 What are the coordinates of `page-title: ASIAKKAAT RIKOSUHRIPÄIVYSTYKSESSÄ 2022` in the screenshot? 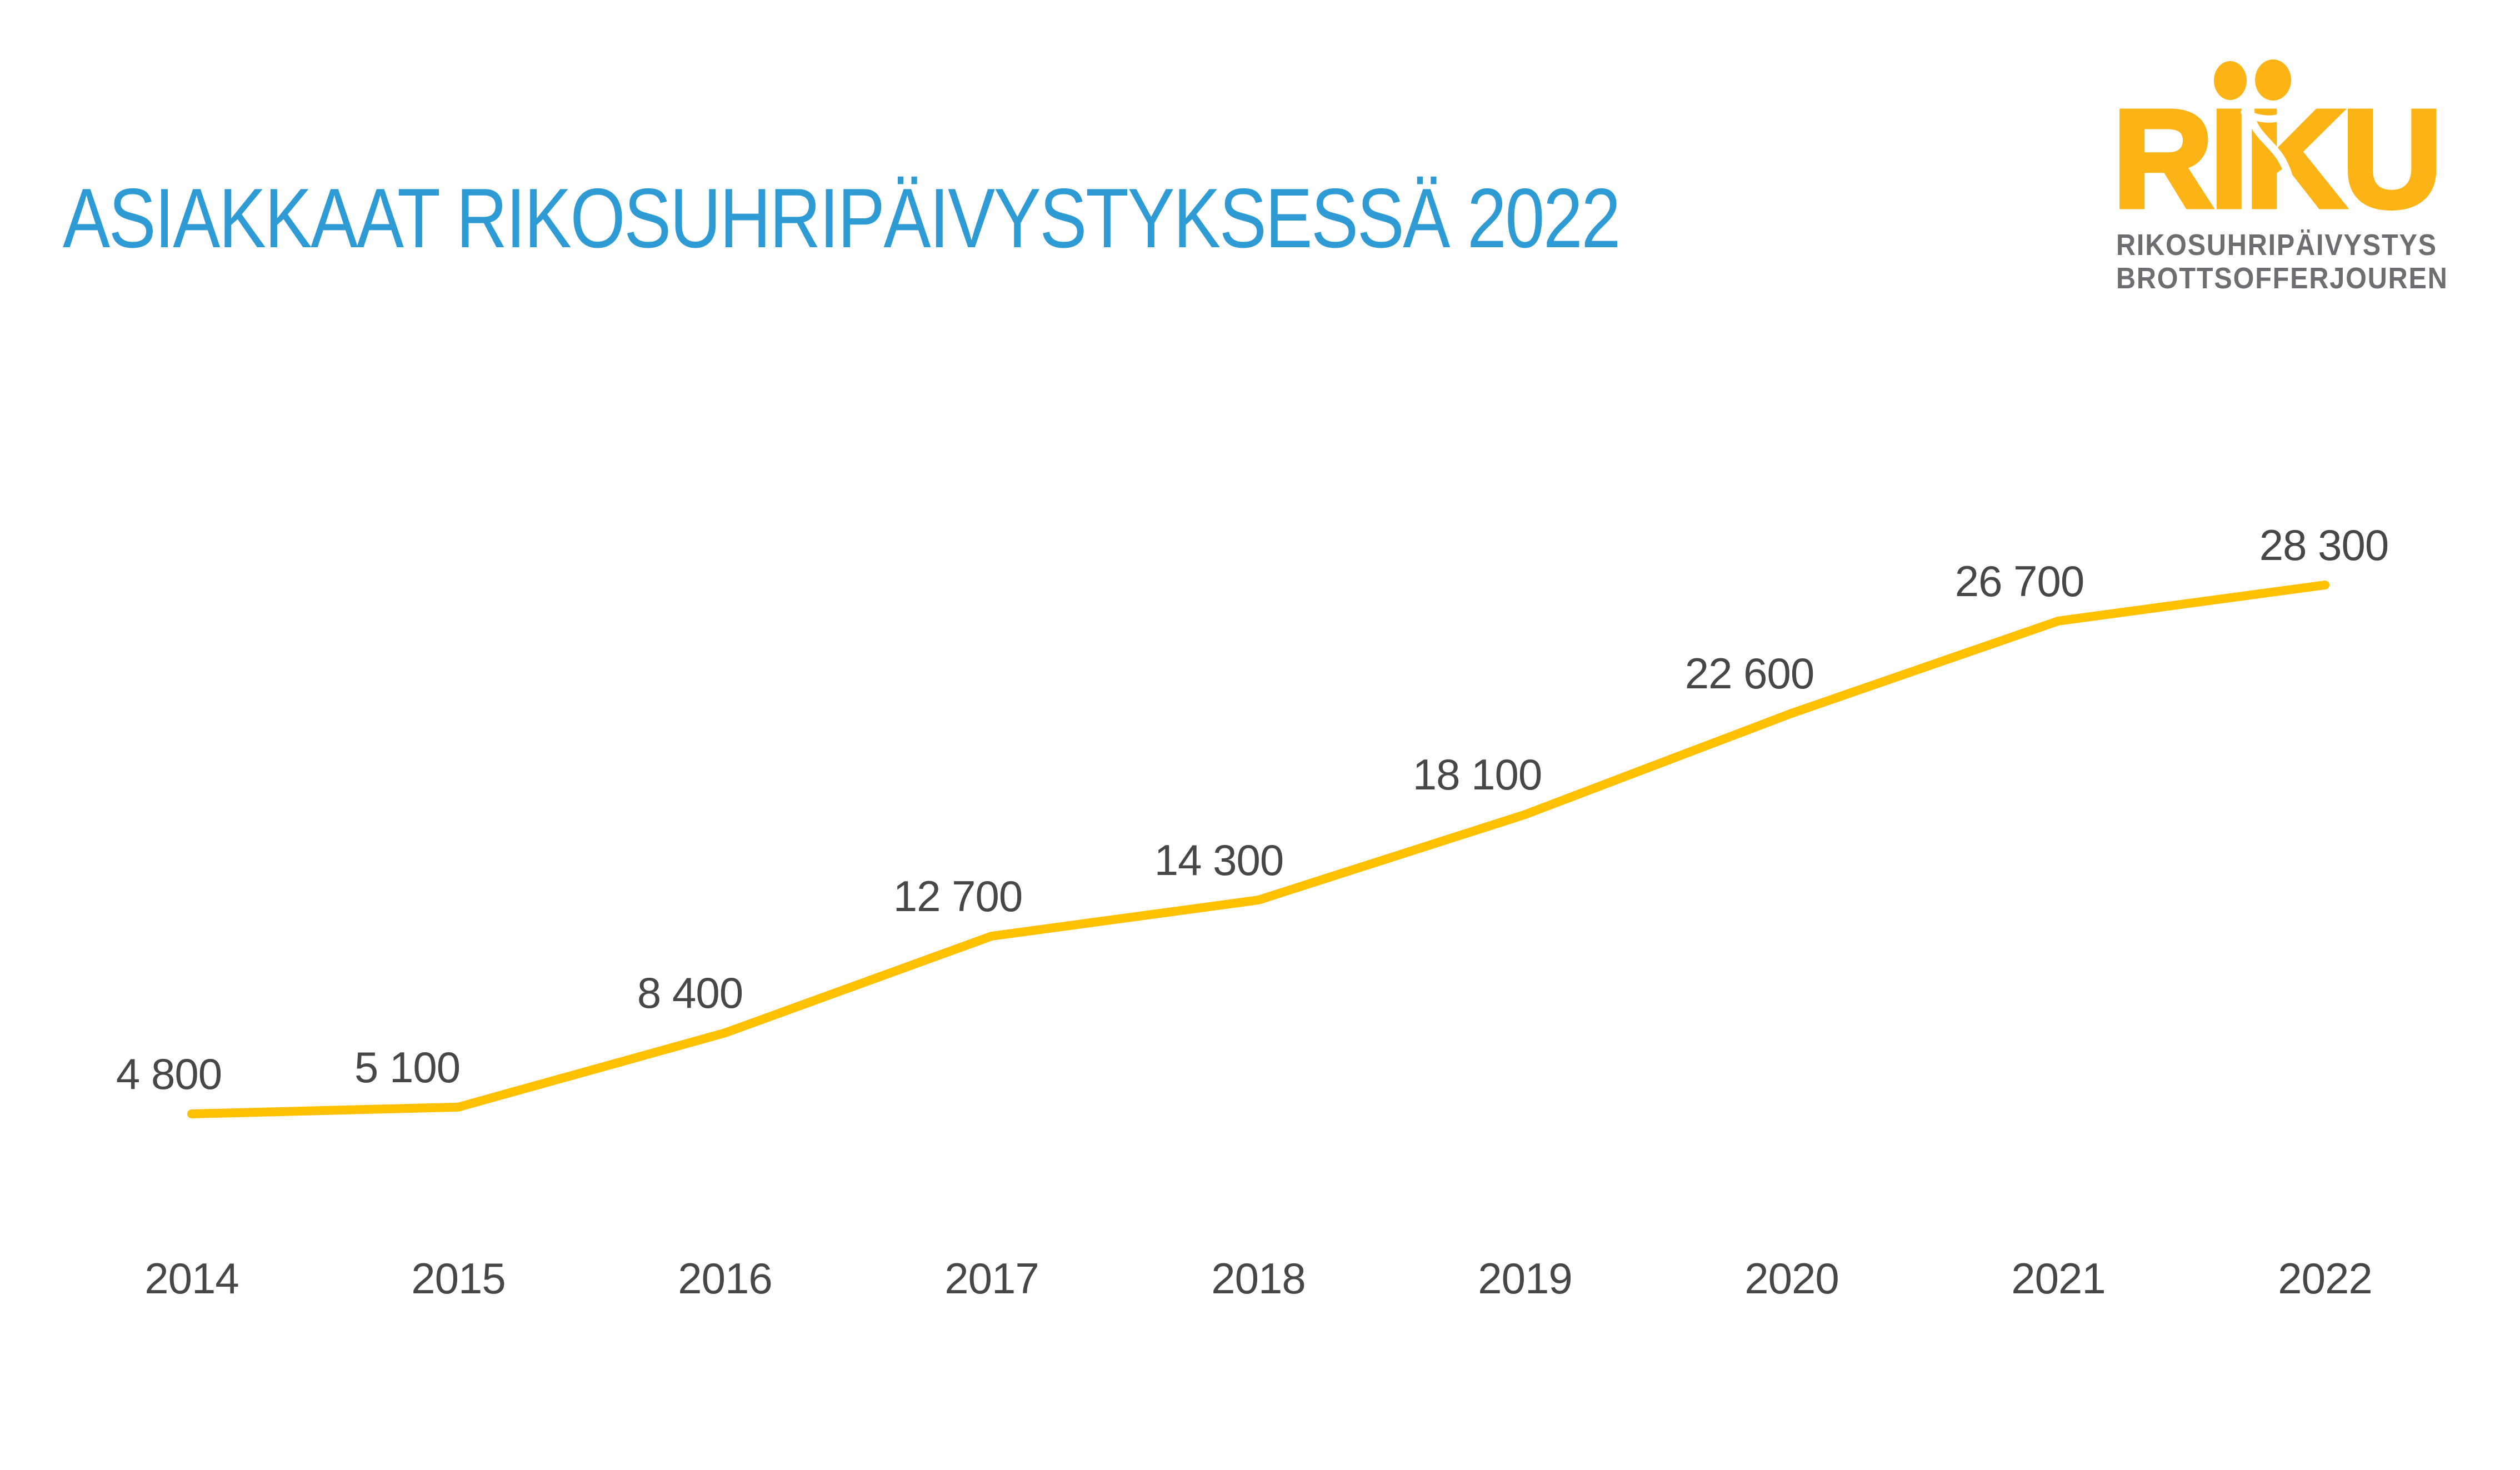 It's located at (842, 219).